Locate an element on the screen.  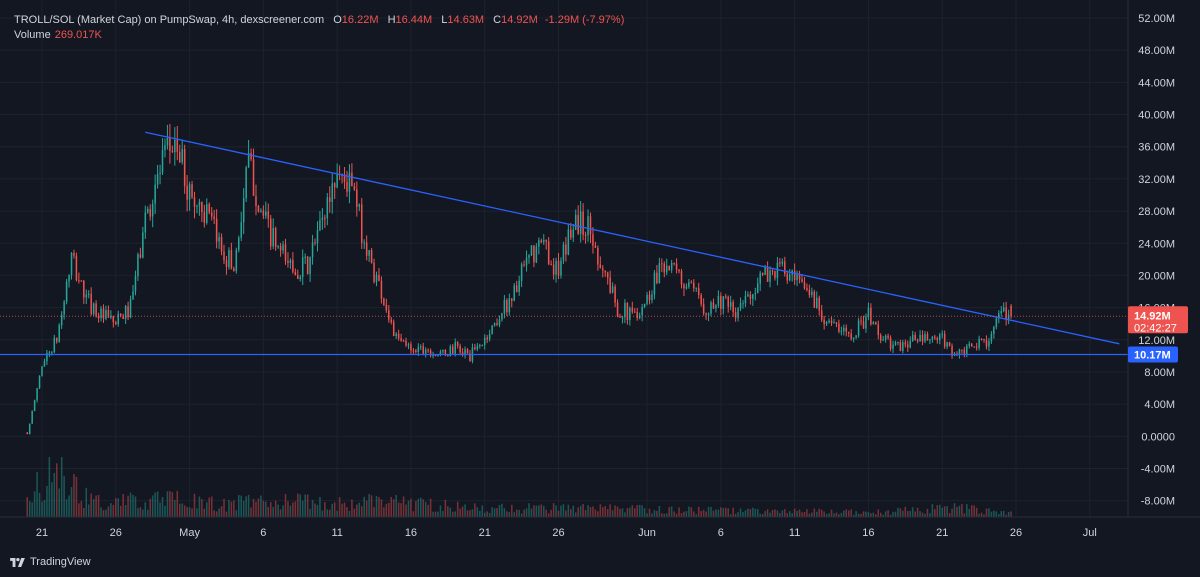
time-axis: 21 26 May 6 11 16 21 26 Jun 6 11 16 21 26 Jul is located at coordinates (600, 527).